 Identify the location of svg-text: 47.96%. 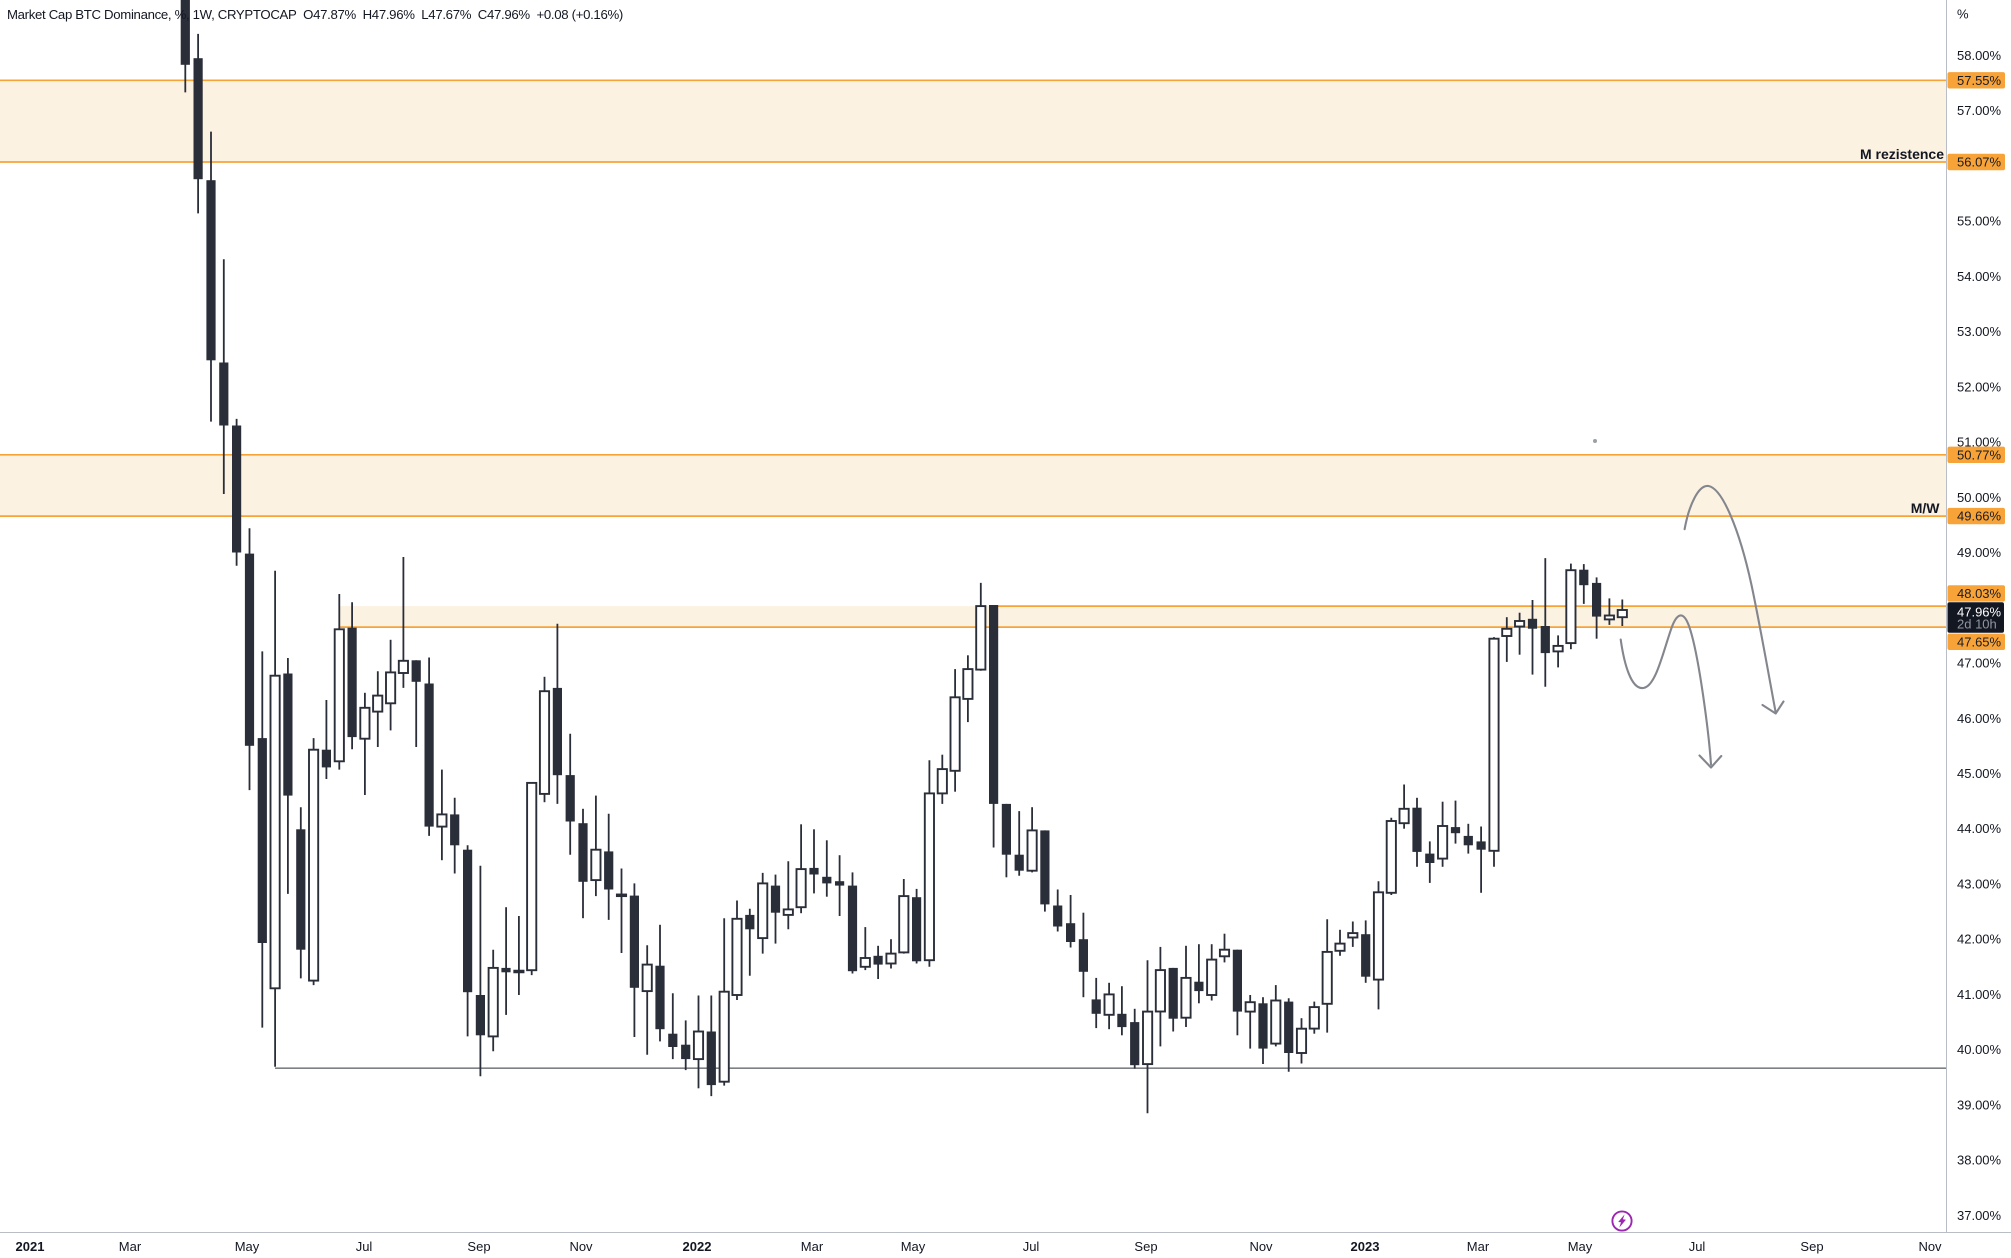
(1979, 611).